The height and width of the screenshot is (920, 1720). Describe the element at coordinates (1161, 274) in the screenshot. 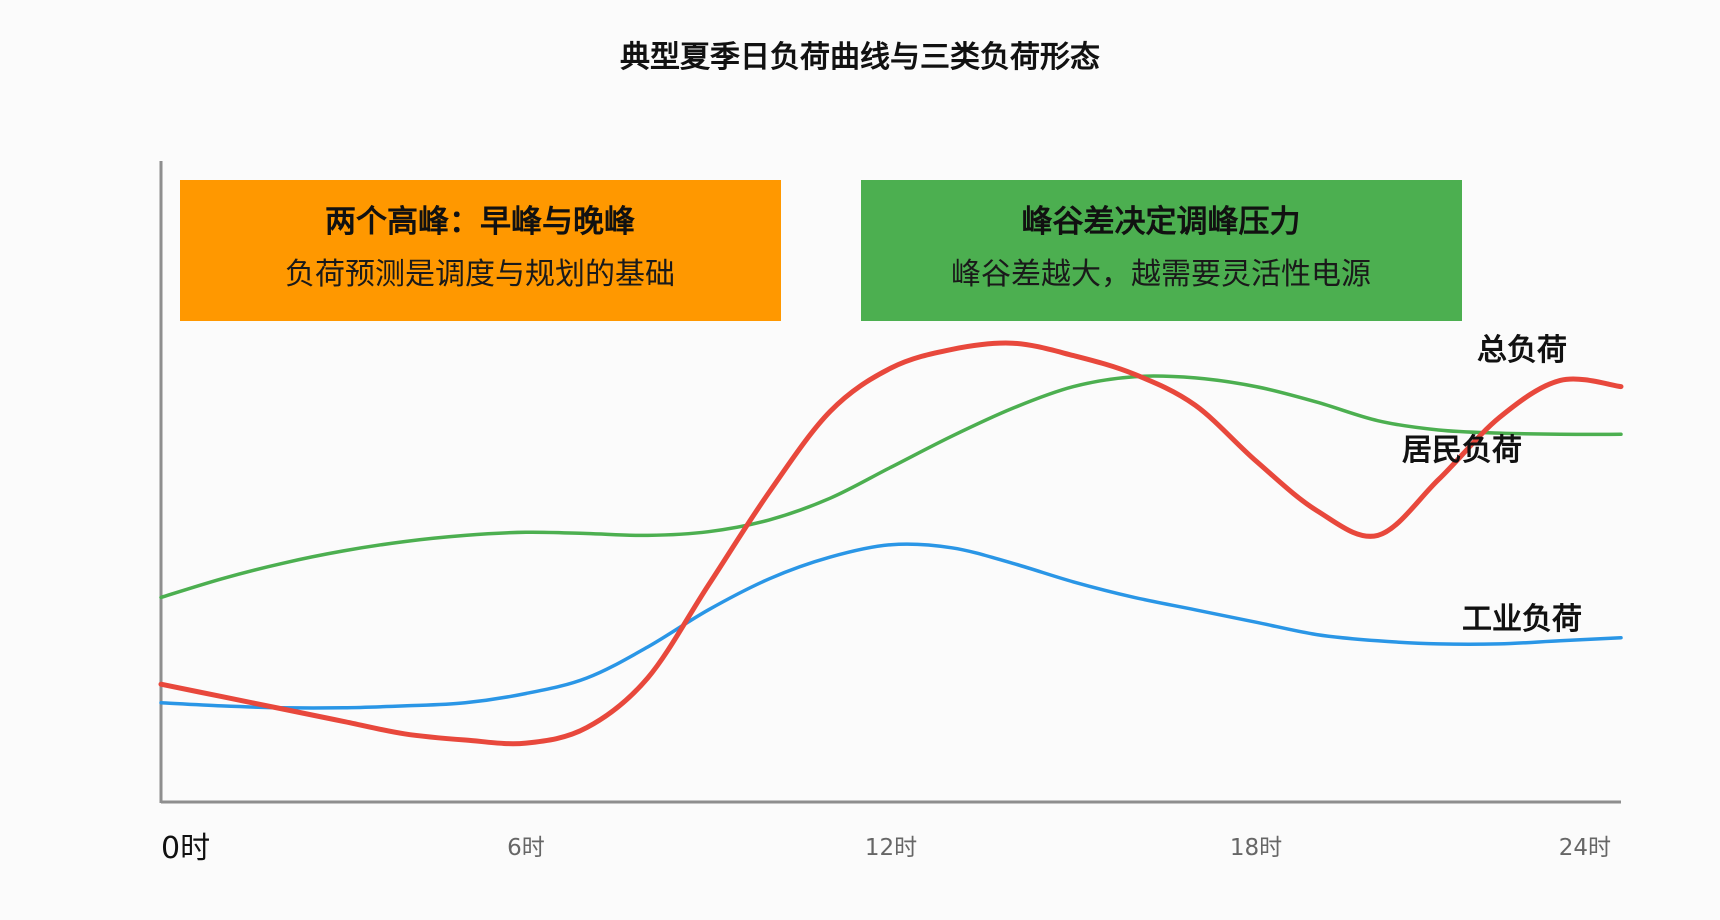

I see `annotation-box-peak-valley-text: 峰谷差越大，越需要灵活性电源` at that location.